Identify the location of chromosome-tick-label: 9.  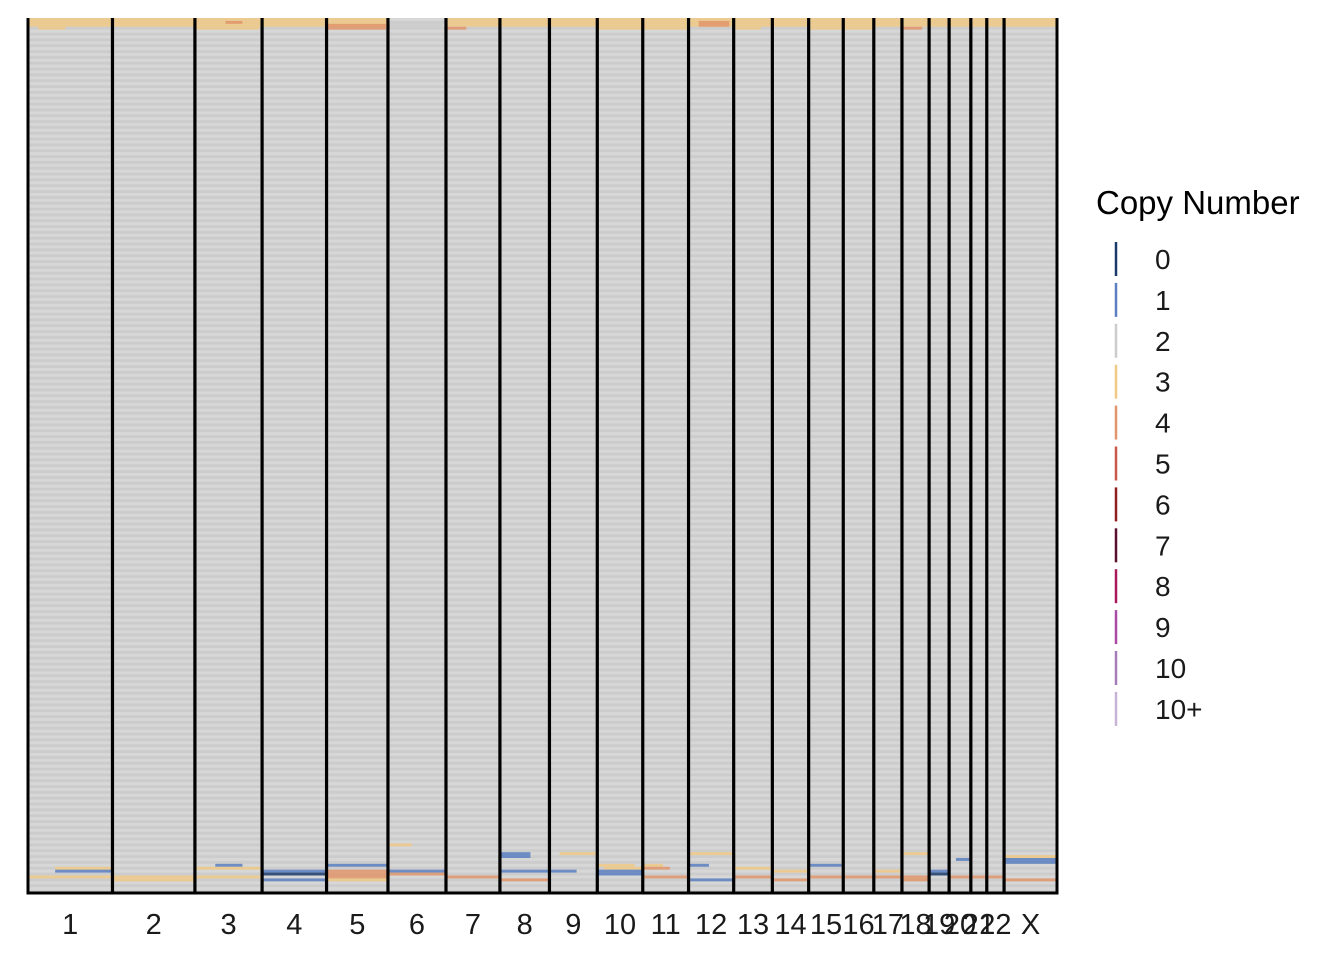
(573, 925).